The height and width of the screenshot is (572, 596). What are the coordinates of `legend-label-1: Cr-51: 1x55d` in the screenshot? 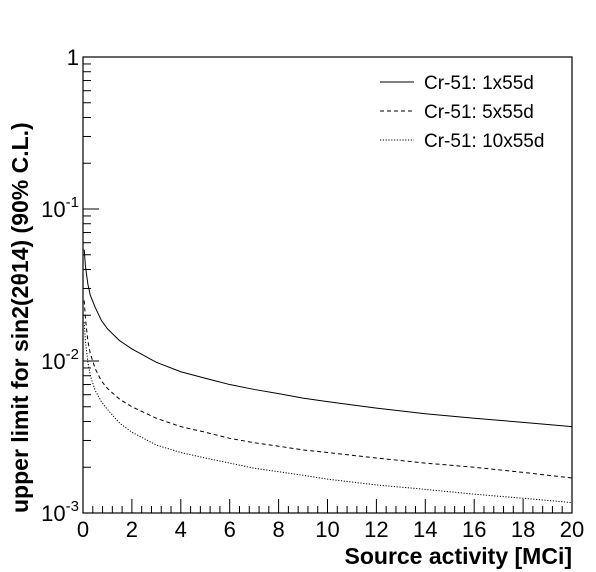 It's located at (479, 83).